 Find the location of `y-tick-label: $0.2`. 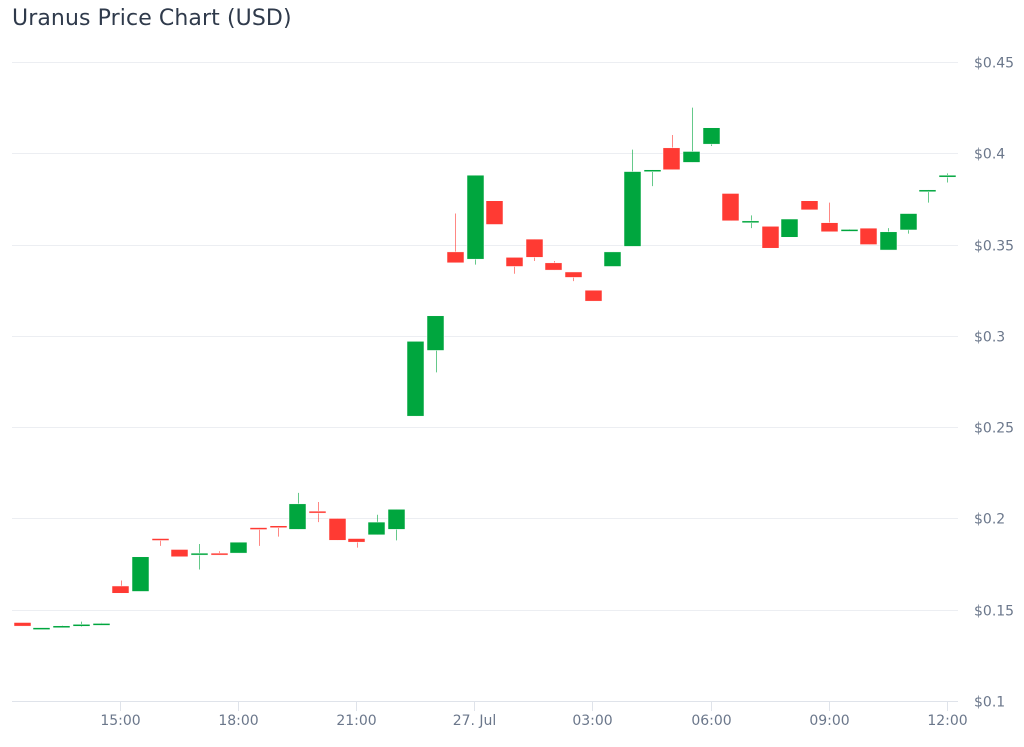

y-tick-label: $0.2 is located at coordinates (989, 520).